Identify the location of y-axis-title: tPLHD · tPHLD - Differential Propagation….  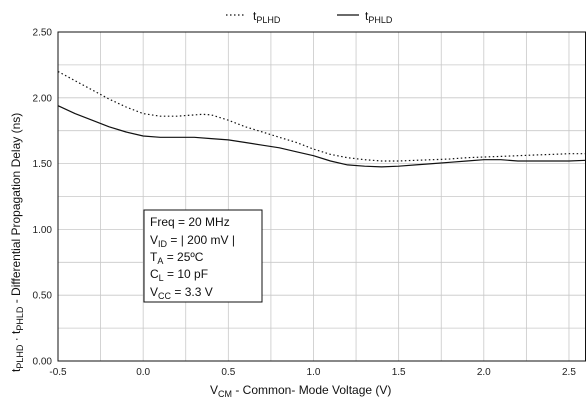
(17, 242).